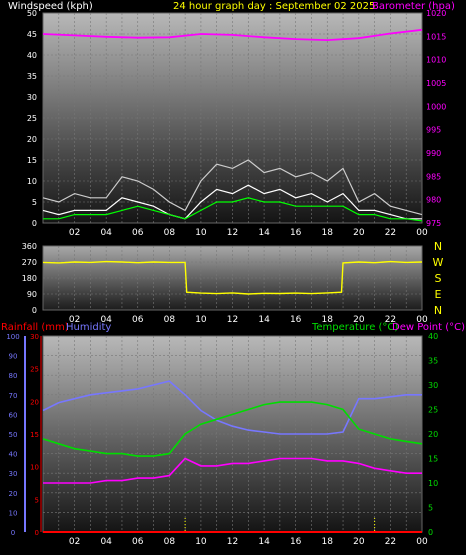 Image resolution: width=466 pixels, height=555 pixels. I want to click on barometer-y-tick-label: 975, so click(433, 223).